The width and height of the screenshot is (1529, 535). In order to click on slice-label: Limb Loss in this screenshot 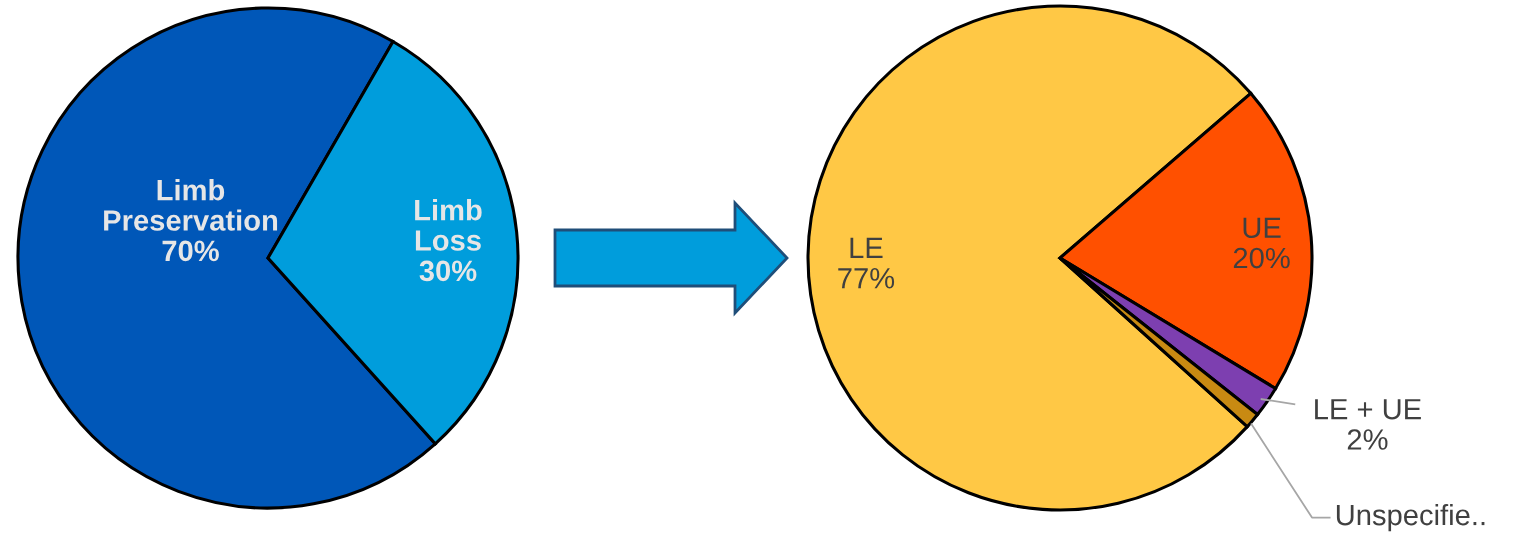, I will do `click(448, 225)`.